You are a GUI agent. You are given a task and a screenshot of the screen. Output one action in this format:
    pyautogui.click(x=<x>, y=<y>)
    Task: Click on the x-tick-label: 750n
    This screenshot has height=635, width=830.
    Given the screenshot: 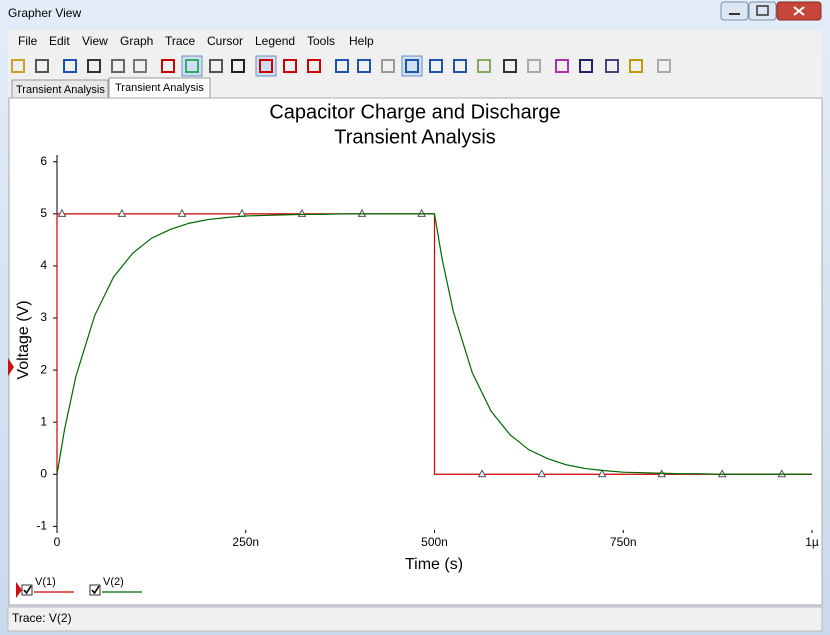 What is the action you would take?
    pyautogui.click(x=623, y=542)
    